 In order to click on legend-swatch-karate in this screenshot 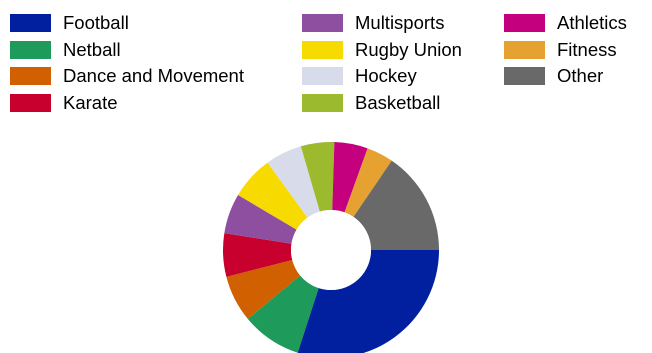, I will do `click(30, 103)`.